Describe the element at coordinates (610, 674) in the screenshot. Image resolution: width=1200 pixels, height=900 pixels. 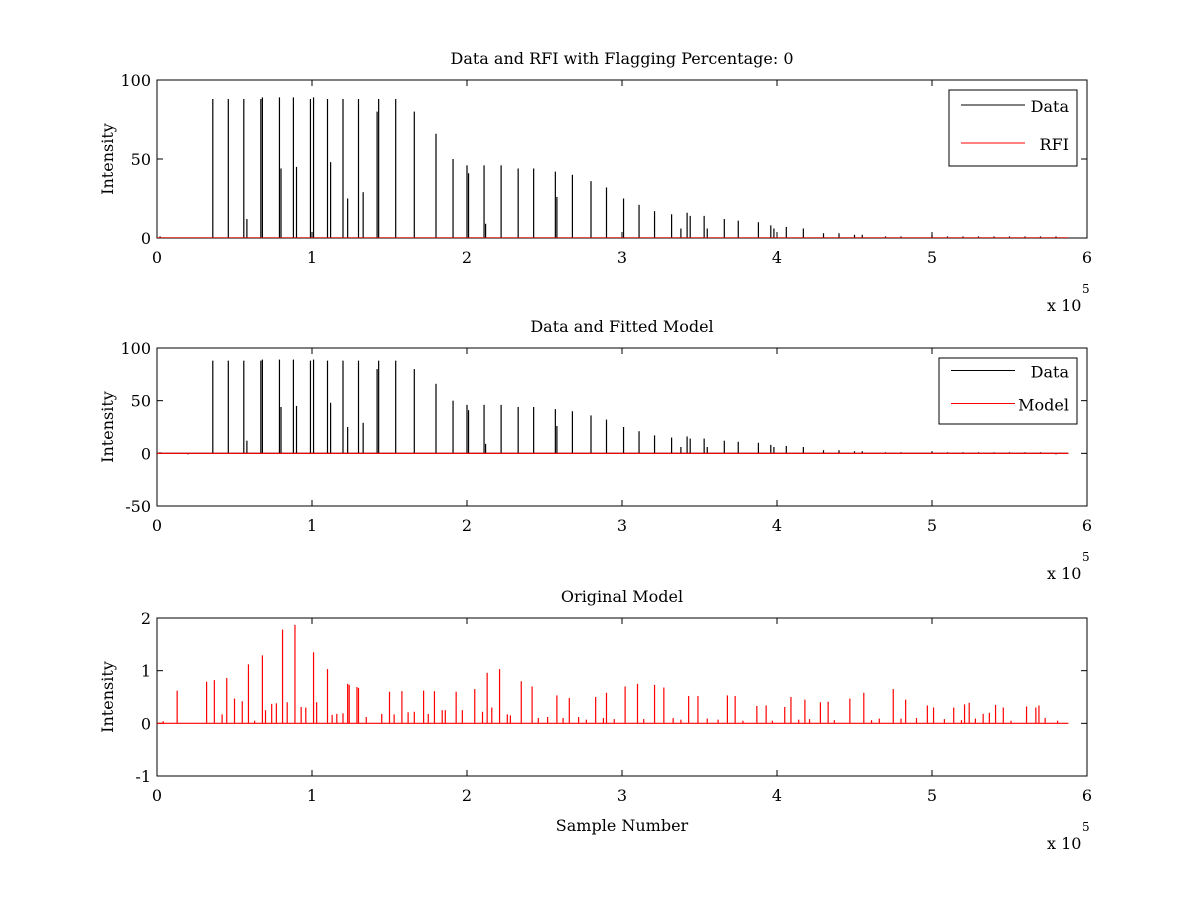
I see `series-model` at that location.